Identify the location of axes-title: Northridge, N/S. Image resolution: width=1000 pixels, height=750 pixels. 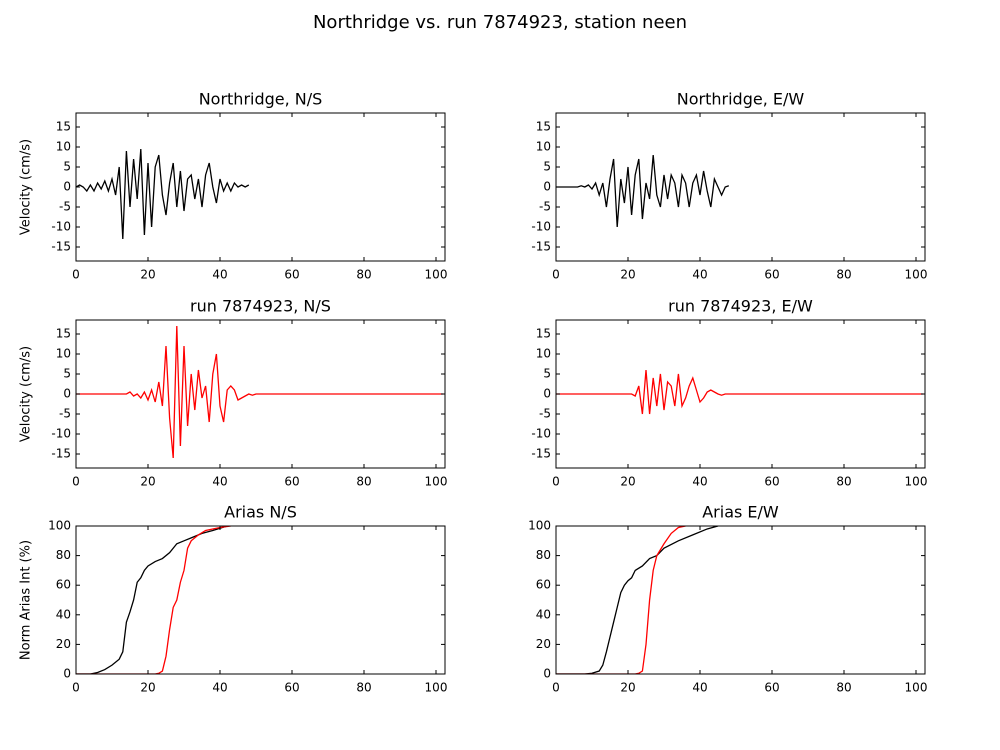
(261, 99).